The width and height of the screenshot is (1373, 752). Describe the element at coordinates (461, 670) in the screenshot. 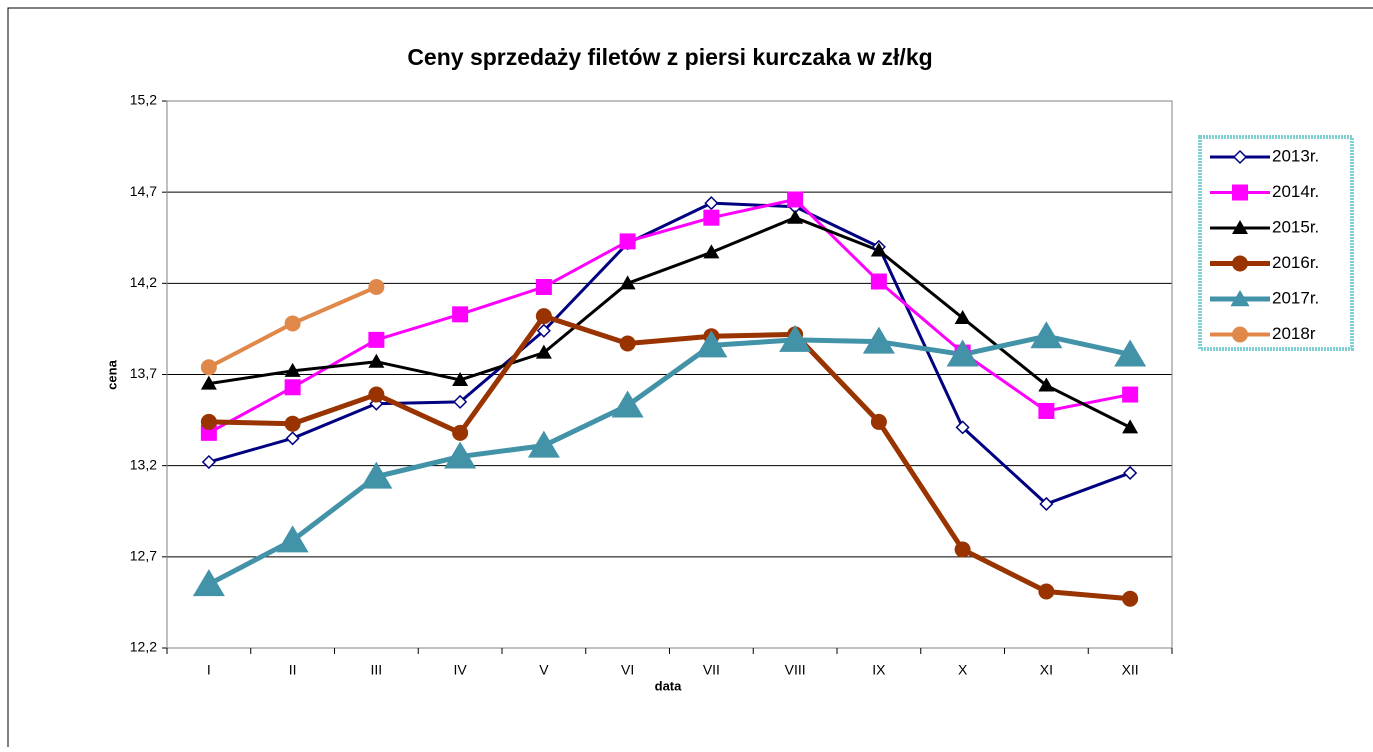

I see `x-tick-label: IV` at that location.